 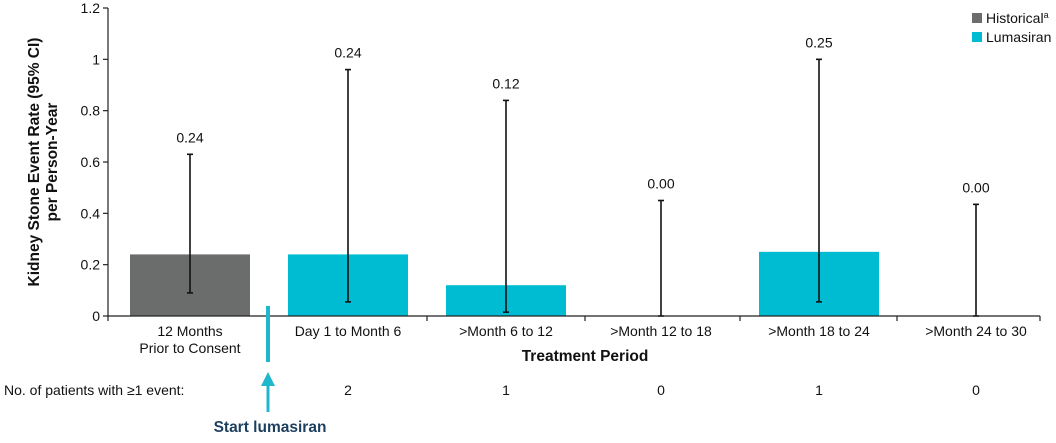 I want to click on data-label: 0.12, so click(x=505, y=83).